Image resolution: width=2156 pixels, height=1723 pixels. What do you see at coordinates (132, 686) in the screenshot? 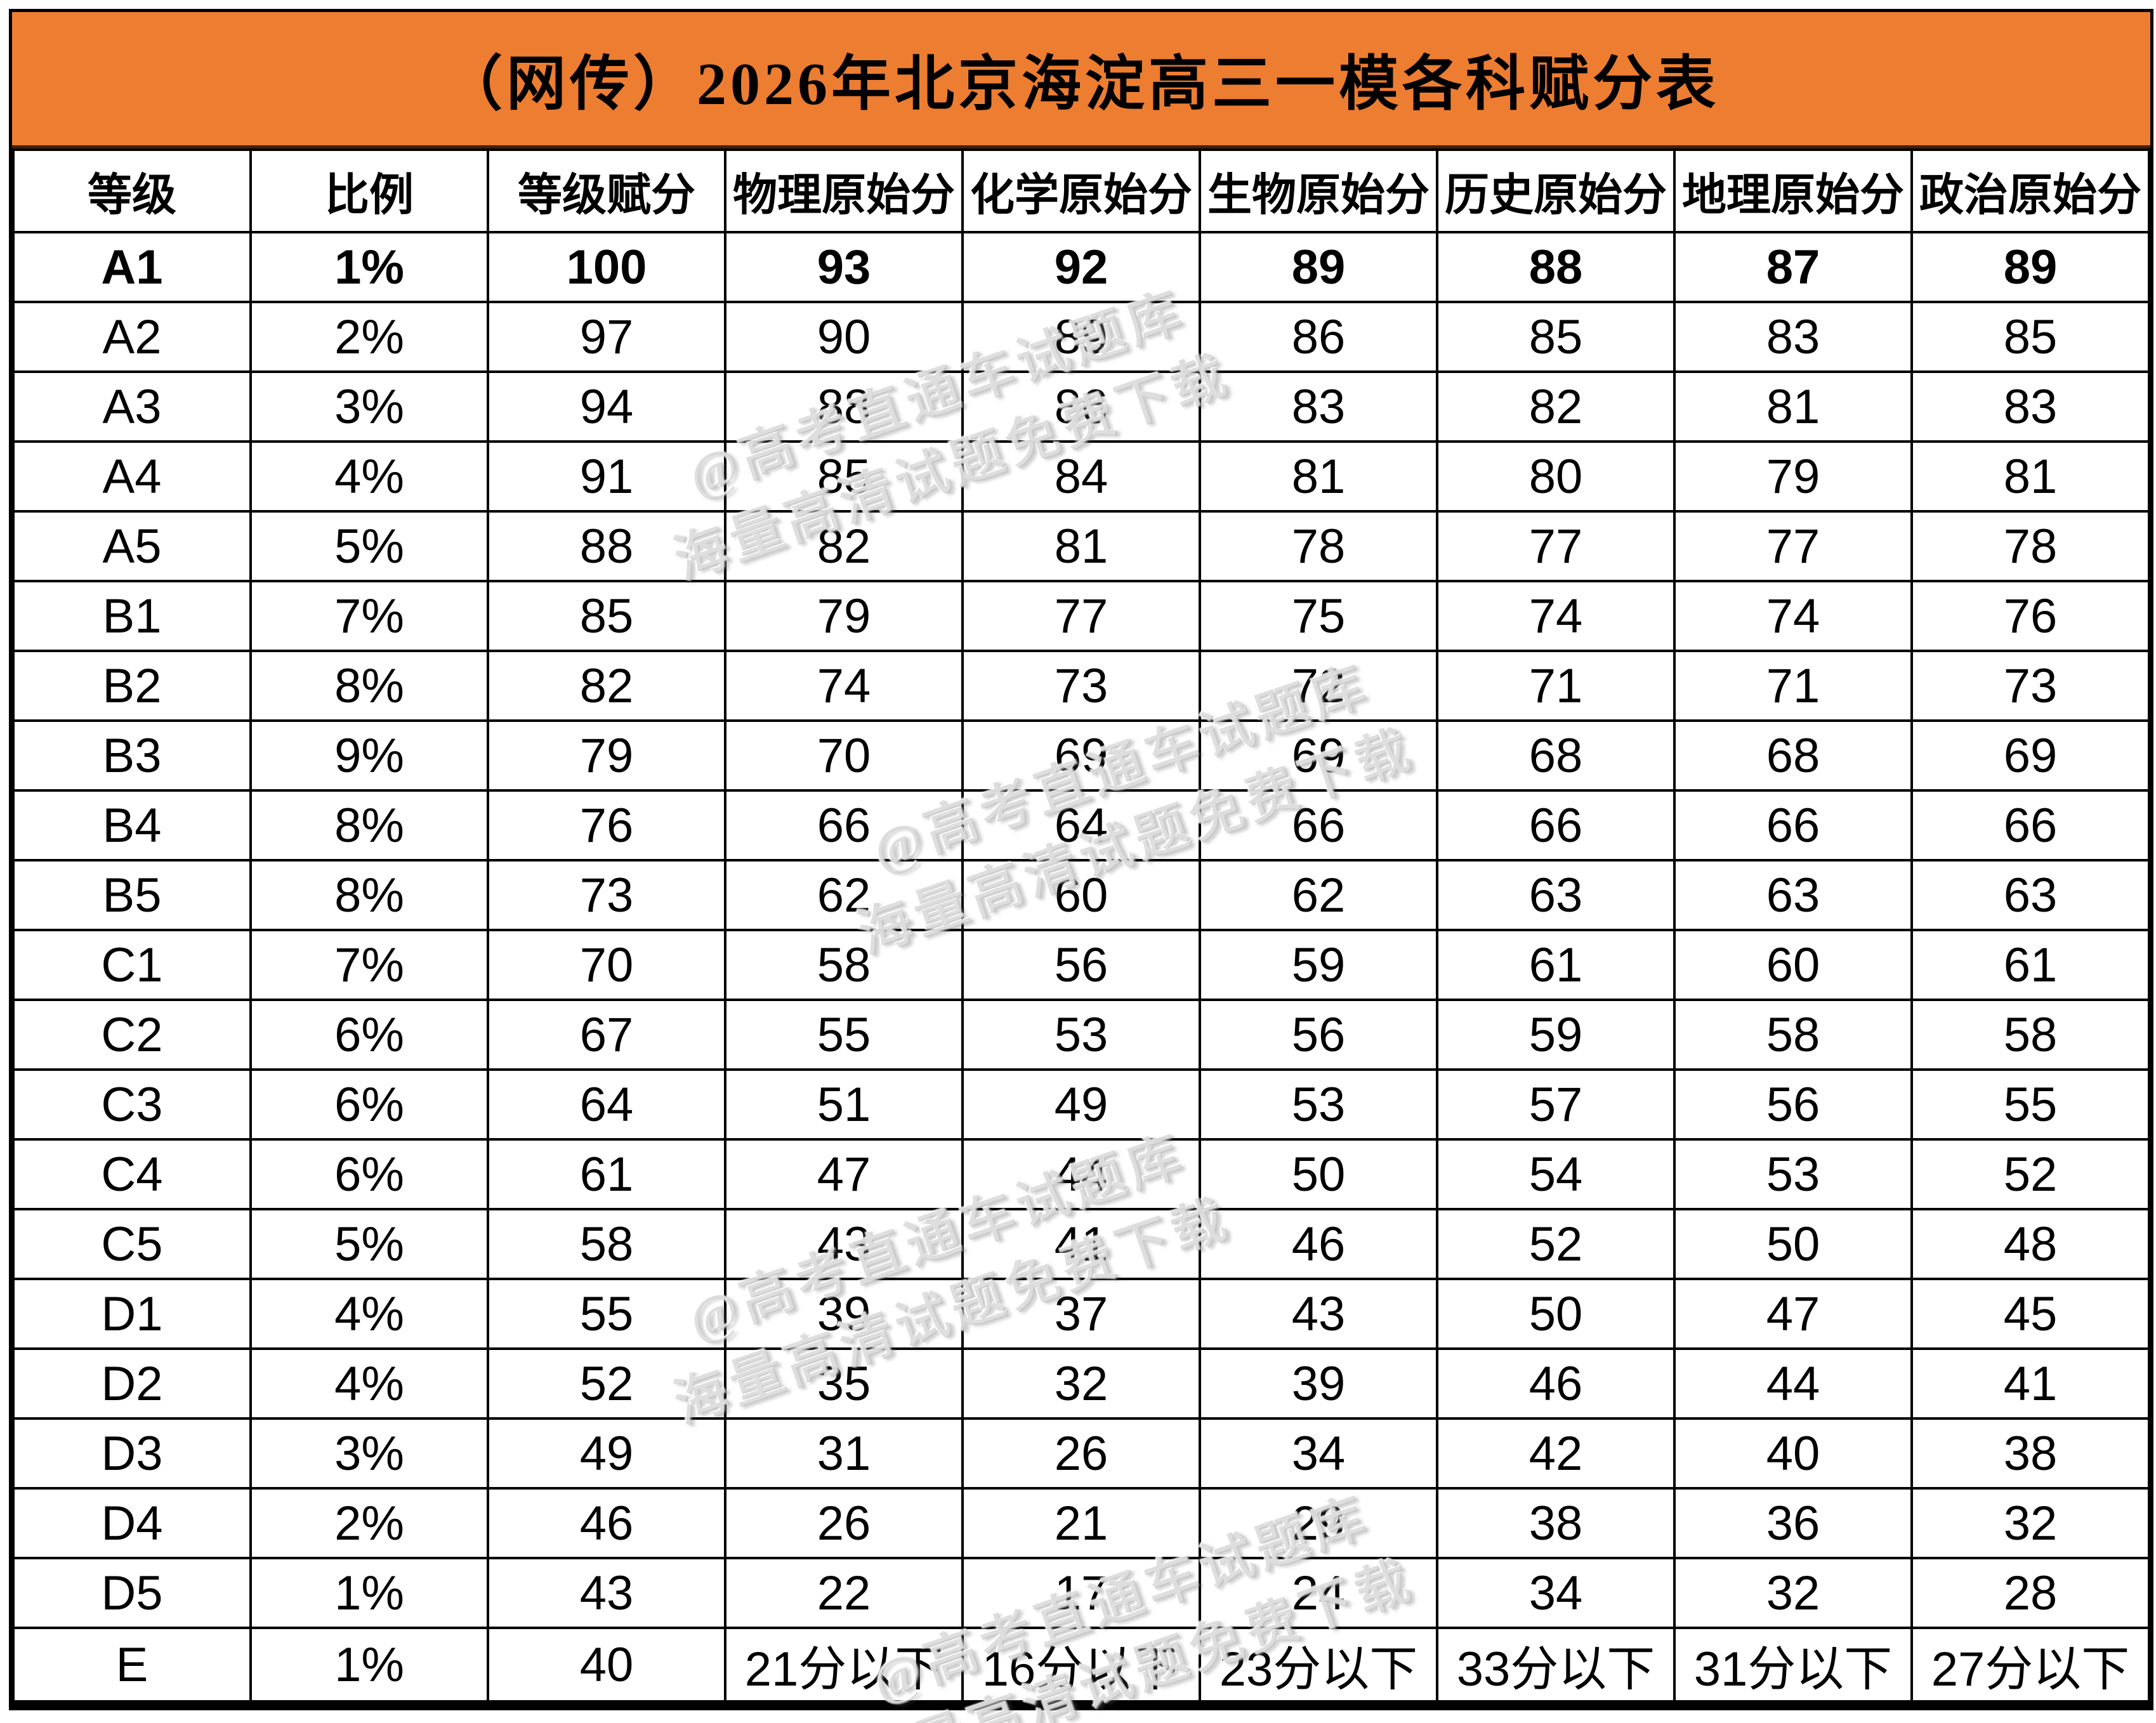
I see `grade-cell: B2` at bounding box center [132, 686].